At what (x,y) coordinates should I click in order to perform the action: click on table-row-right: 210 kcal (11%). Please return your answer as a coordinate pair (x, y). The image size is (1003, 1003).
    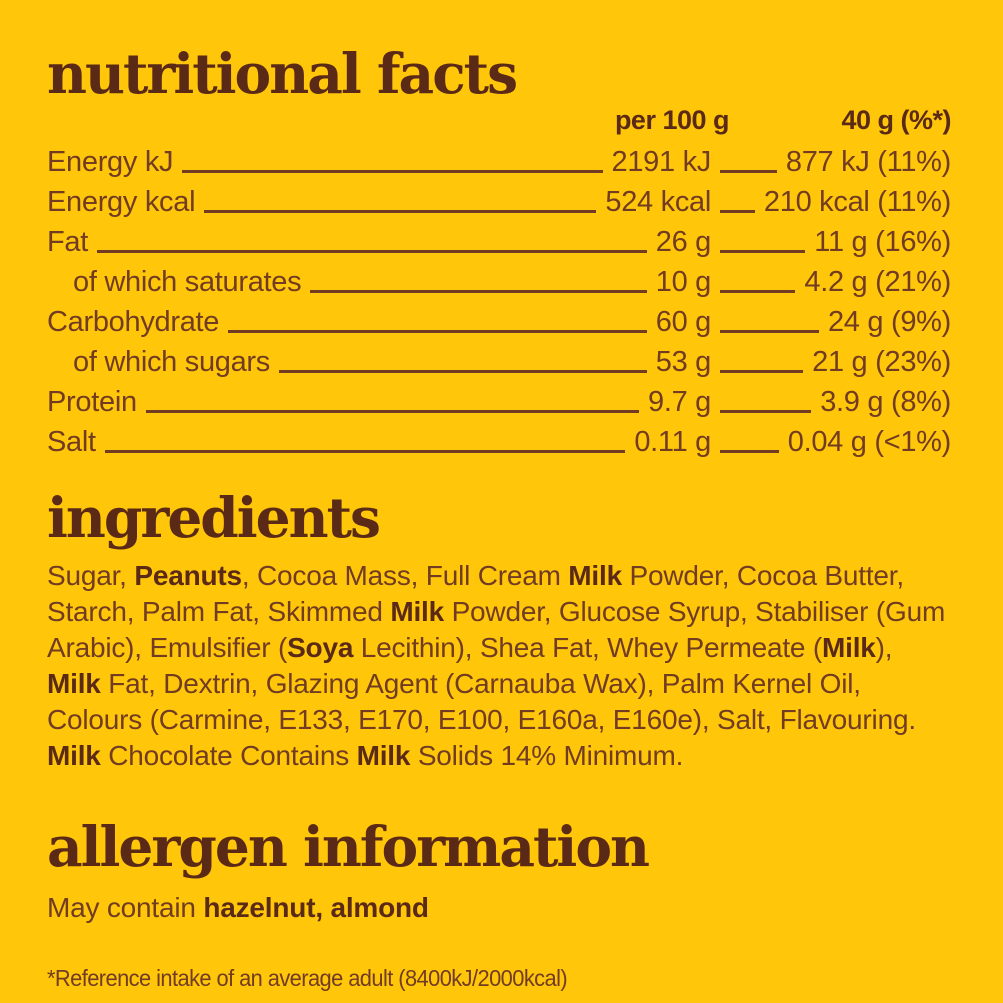
    Looking at the image, I should click on (831, 202).